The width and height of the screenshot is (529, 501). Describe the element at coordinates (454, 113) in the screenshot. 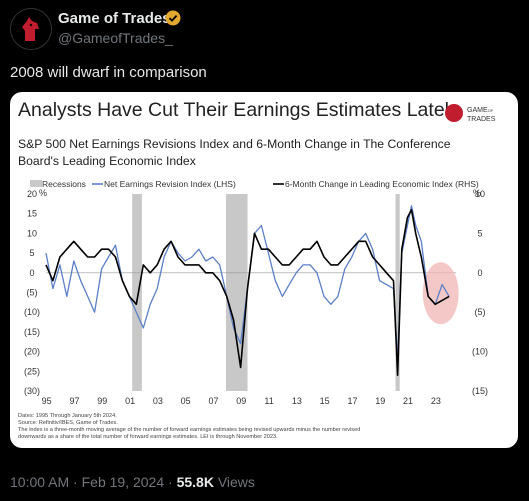

I see `logo-horse-icon` at that location.